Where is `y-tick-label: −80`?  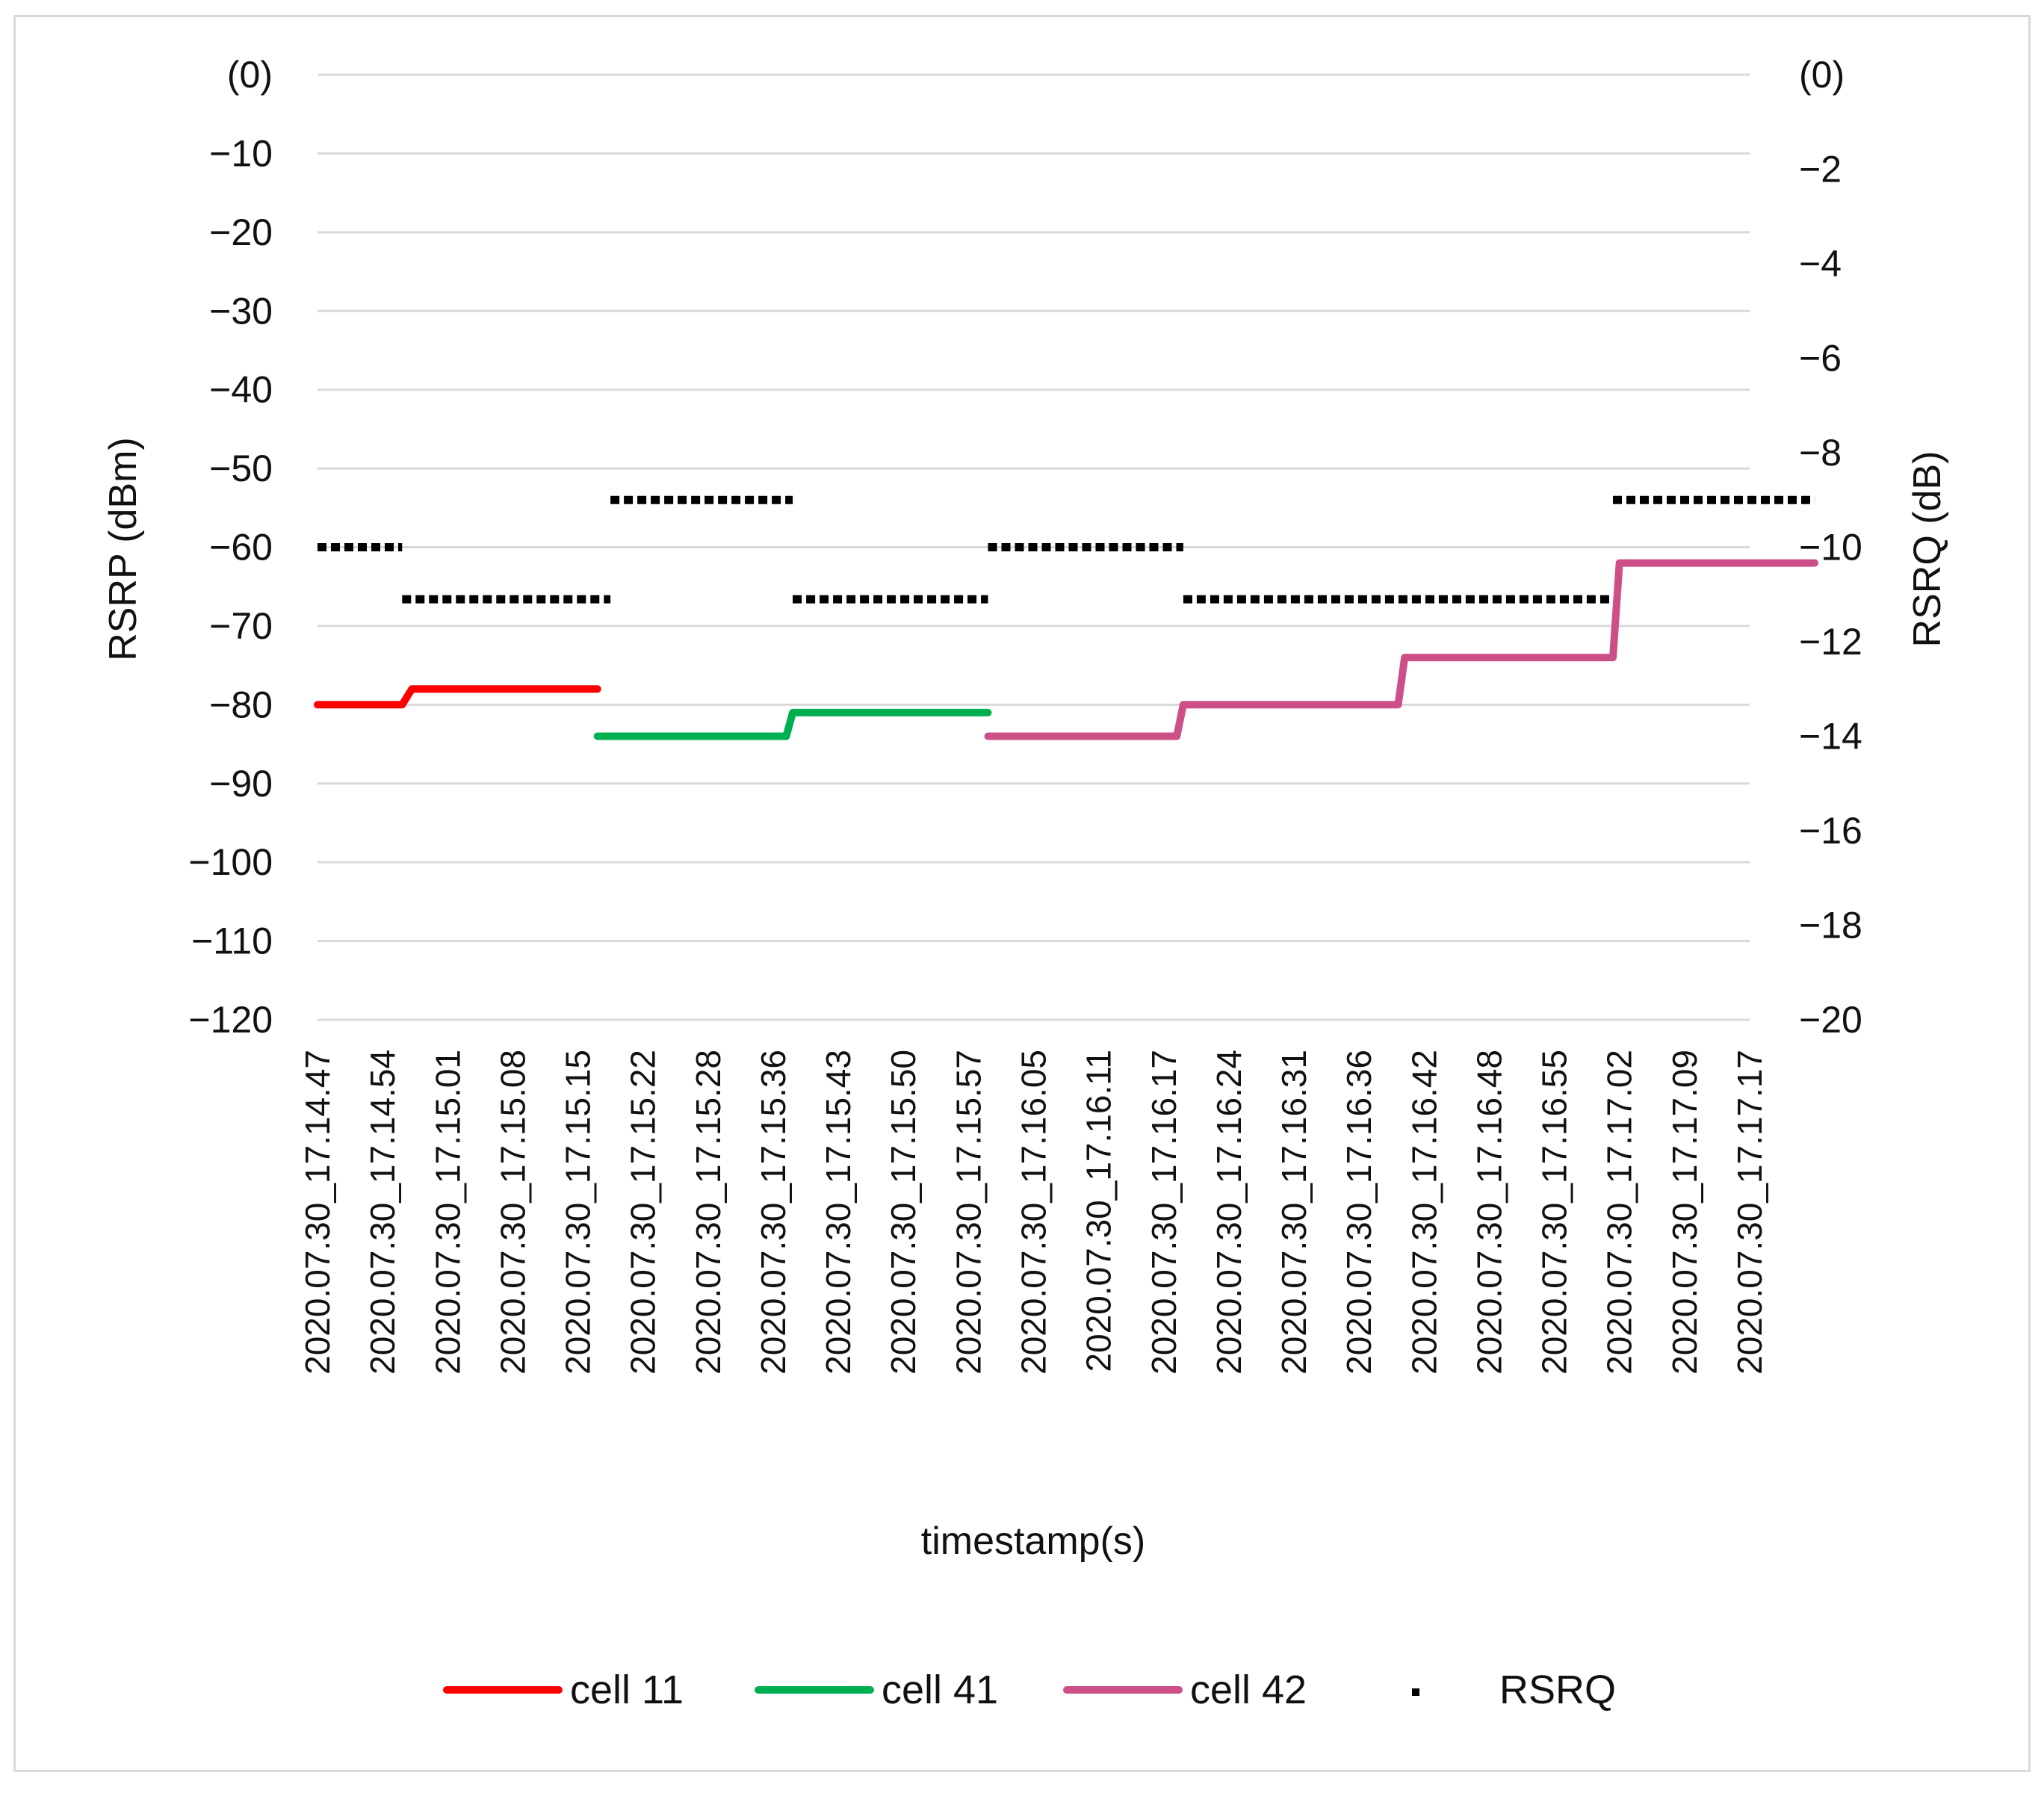
y-tick-label: −80 is located at coordinates (241, 704).